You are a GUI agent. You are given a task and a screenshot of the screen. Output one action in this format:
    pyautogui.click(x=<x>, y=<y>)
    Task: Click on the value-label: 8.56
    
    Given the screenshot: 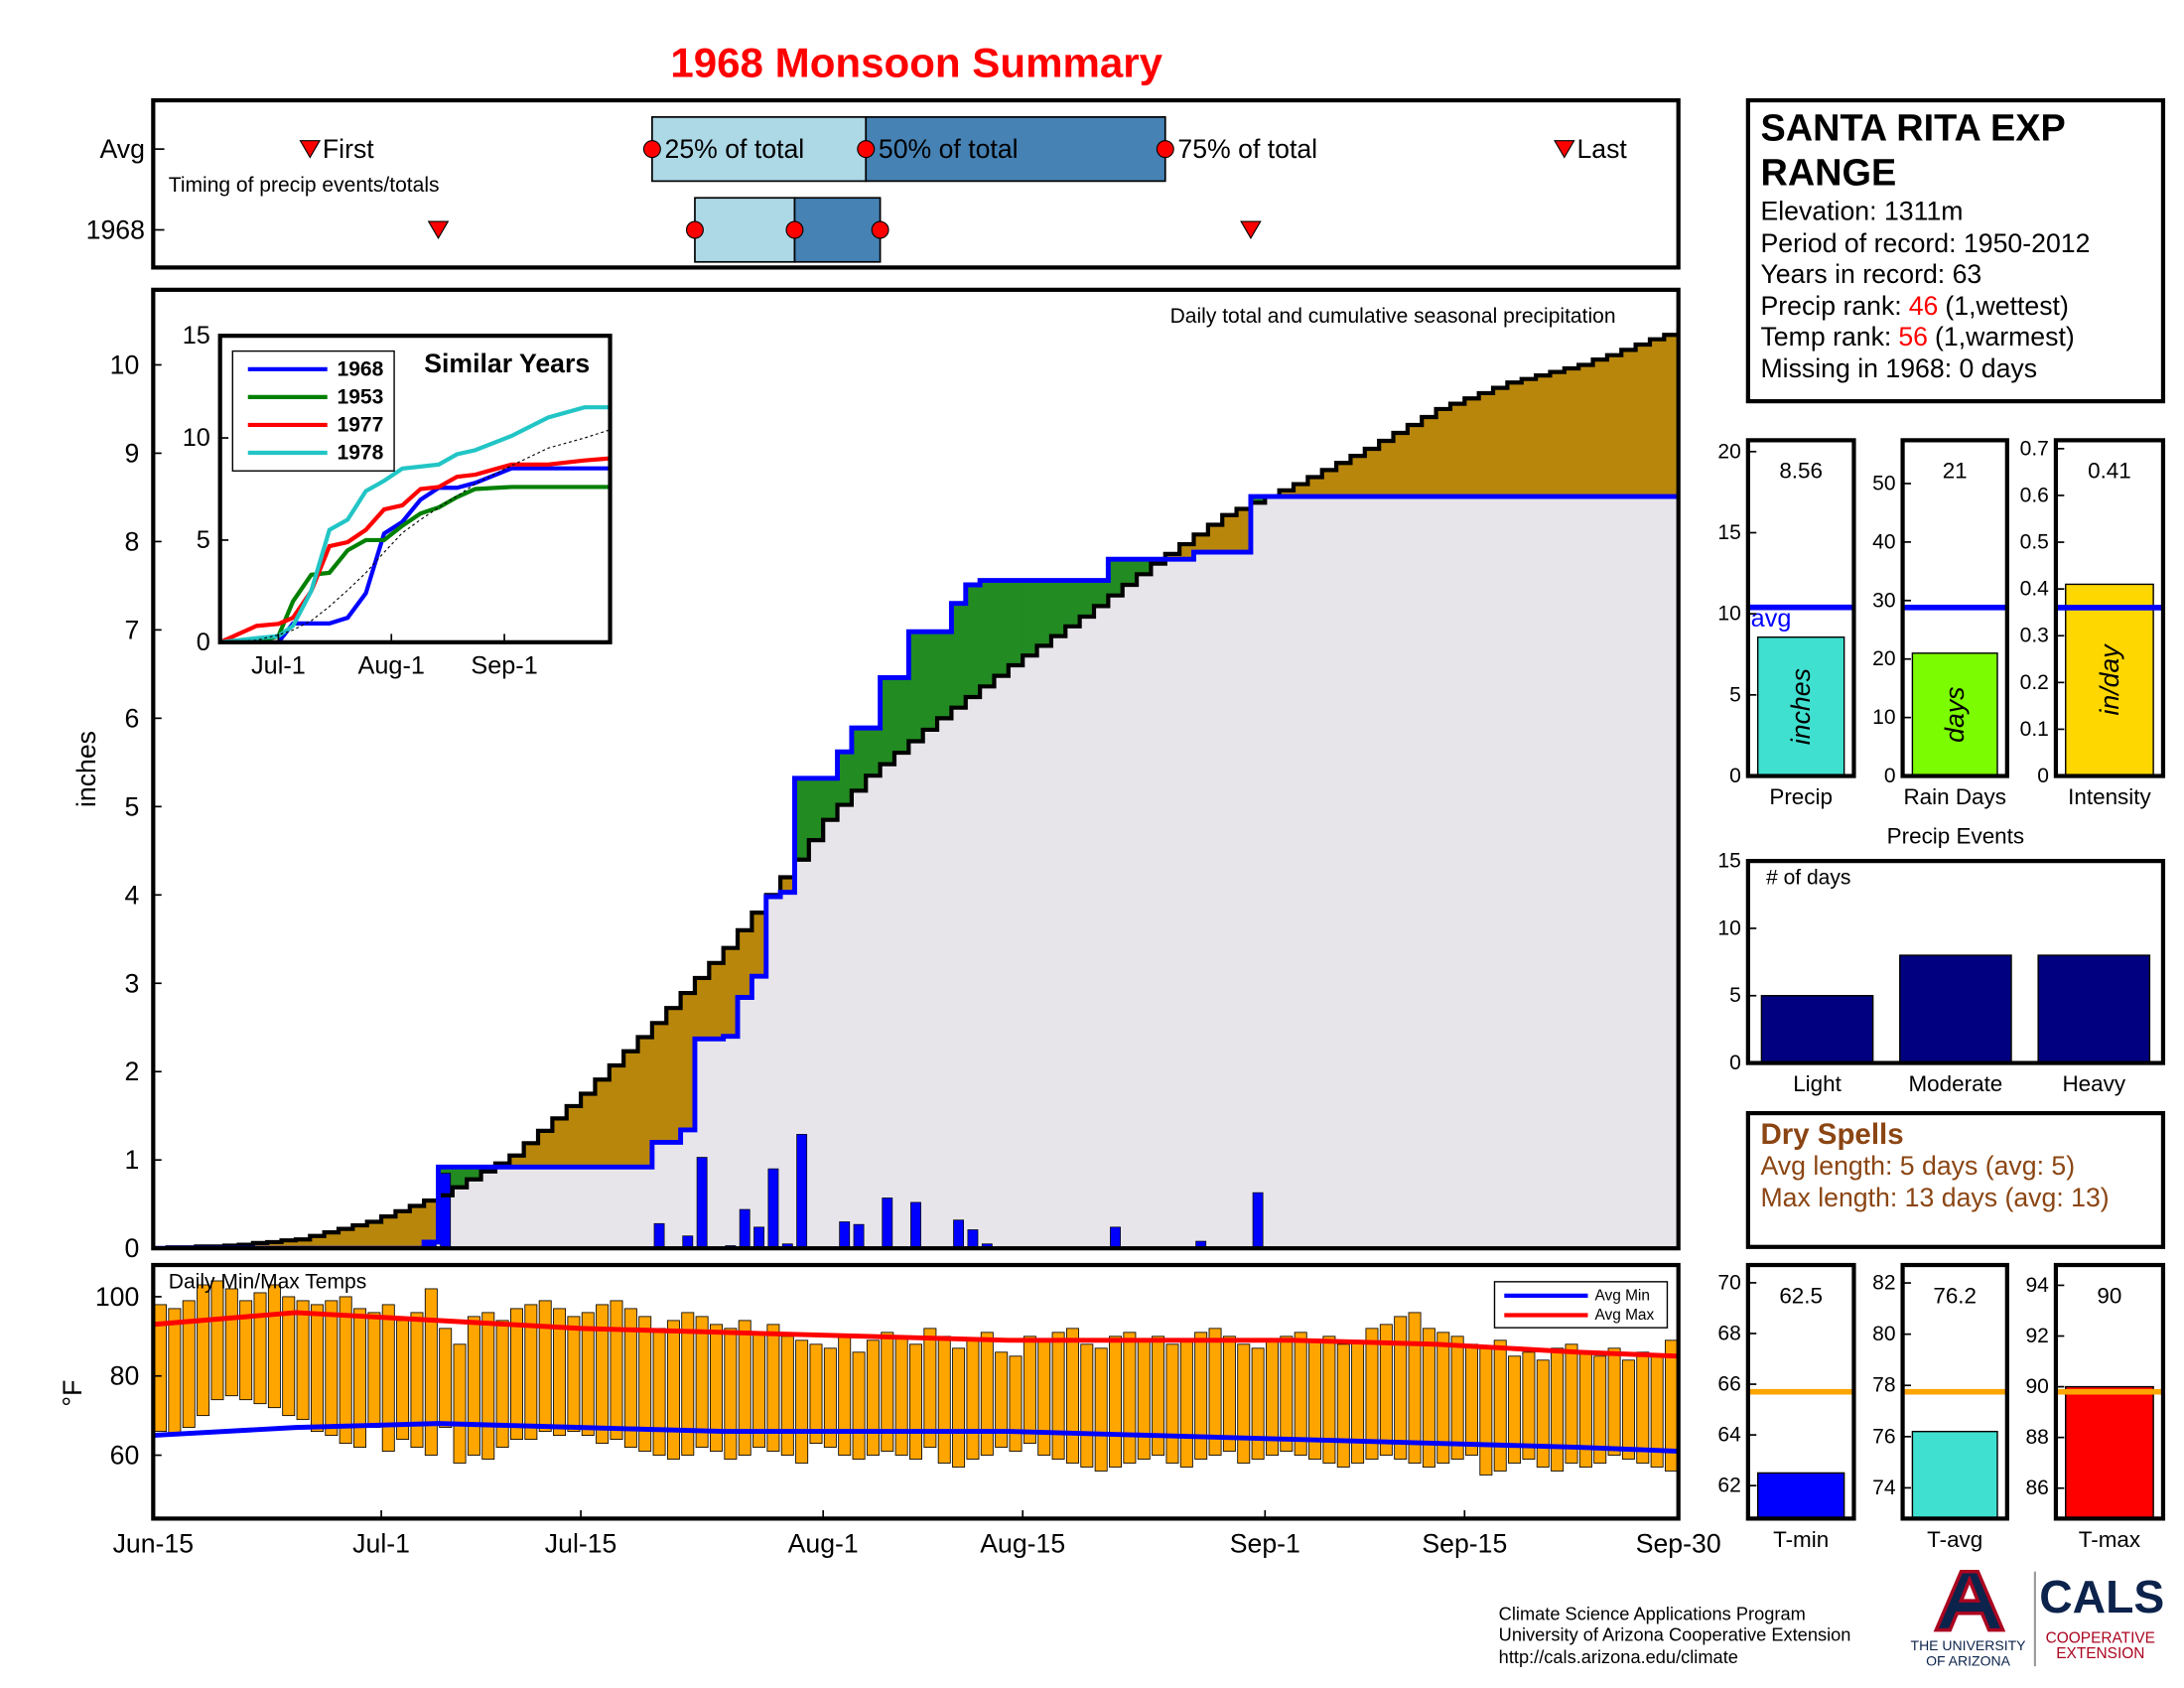 What is the action you would take?
    pyautogui.click(x=1801, y=471)
    